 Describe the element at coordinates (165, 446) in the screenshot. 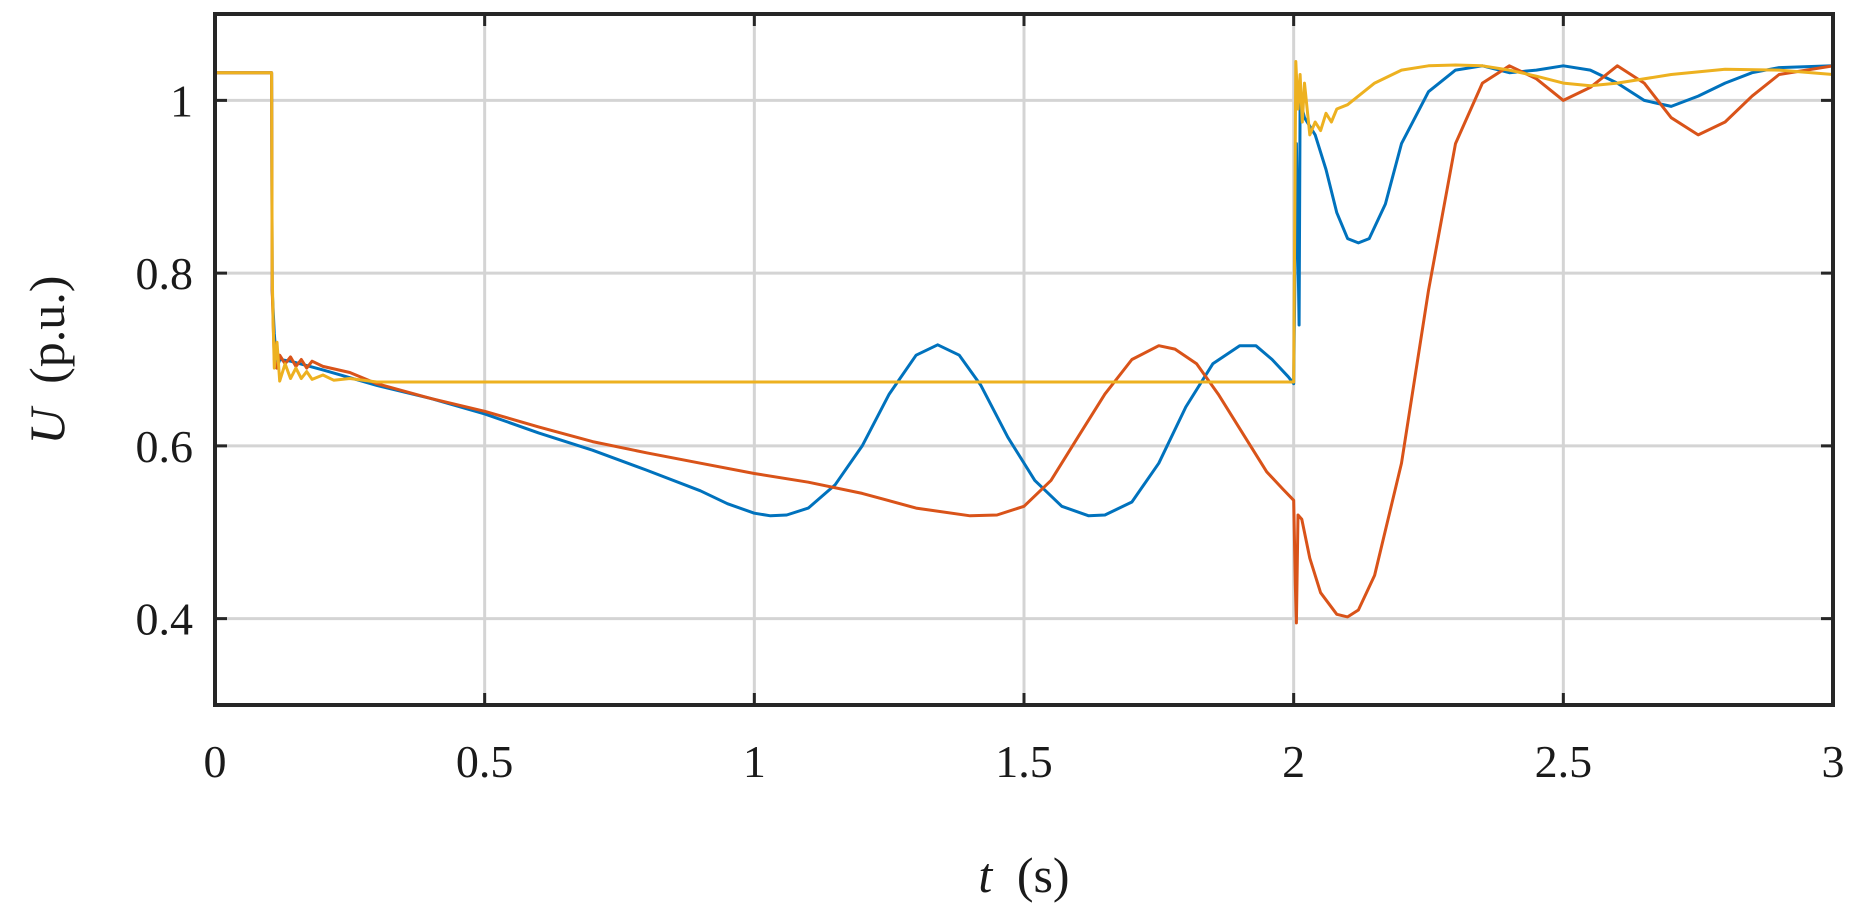

I see `y-tick-label: 0.6` at that location.